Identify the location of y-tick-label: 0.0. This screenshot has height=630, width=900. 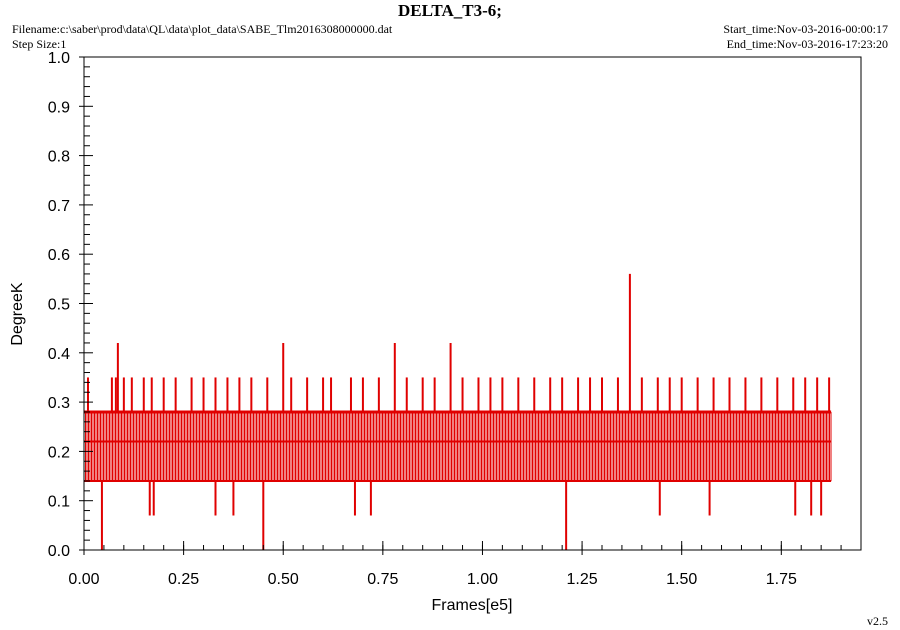
(59, 551).